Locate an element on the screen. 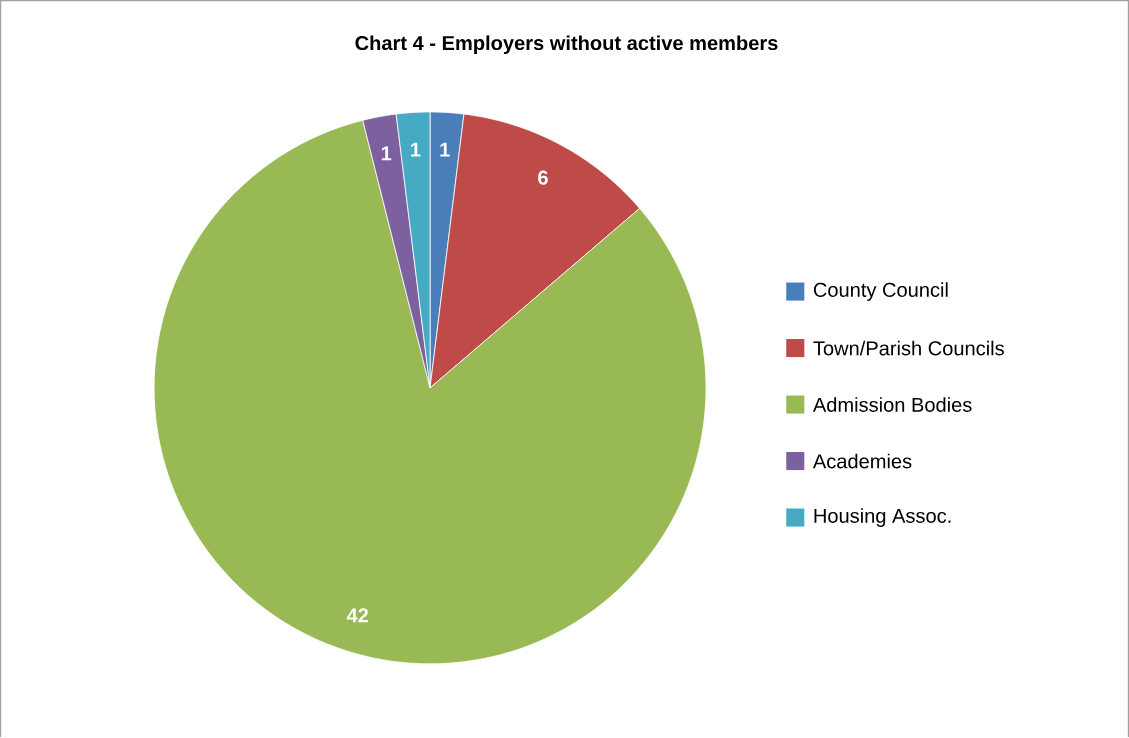 The width and height of the screenshot is (1129, 738). chart-title: Chart 4 - Employers without active members is located at coordinates (566, 45).